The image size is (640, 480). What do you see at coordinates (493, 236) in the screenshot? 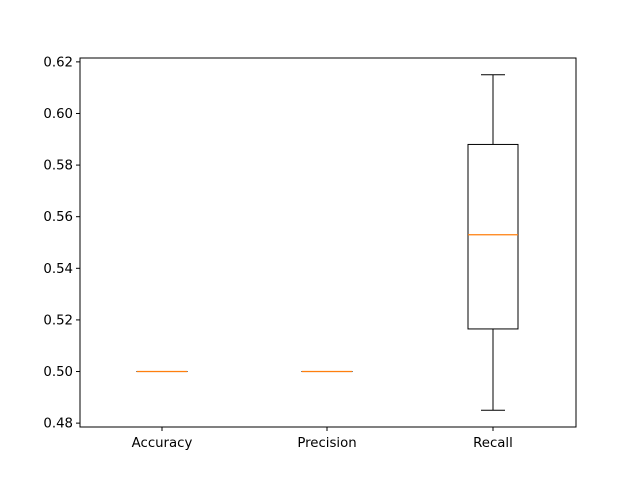
I see `box` at bounding box center [493, 236].